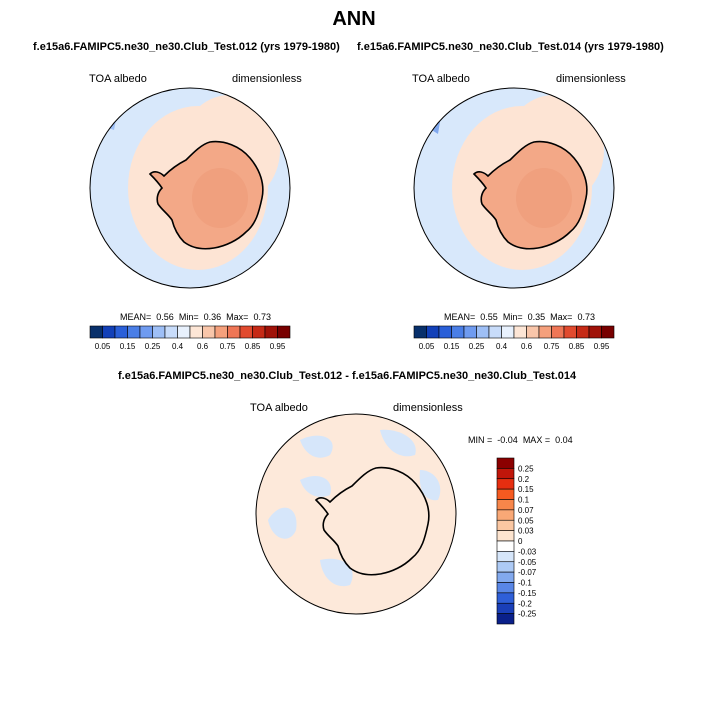 This screenshot has width=708, height=708. What do you see at coordinates (262, 317) in the screenshot?
I see `panel-1-max-value: 0.73` at bounding box center [262, 317].